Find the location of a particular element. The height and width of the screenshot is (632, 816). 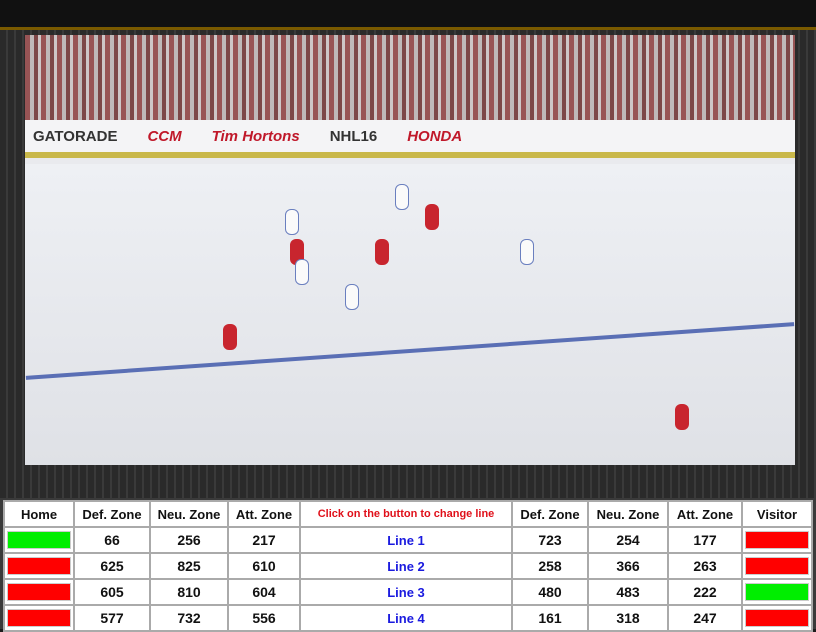

table-row: 66 256 217 Line 1 723 254 177 is located at coordinates (408, 540).